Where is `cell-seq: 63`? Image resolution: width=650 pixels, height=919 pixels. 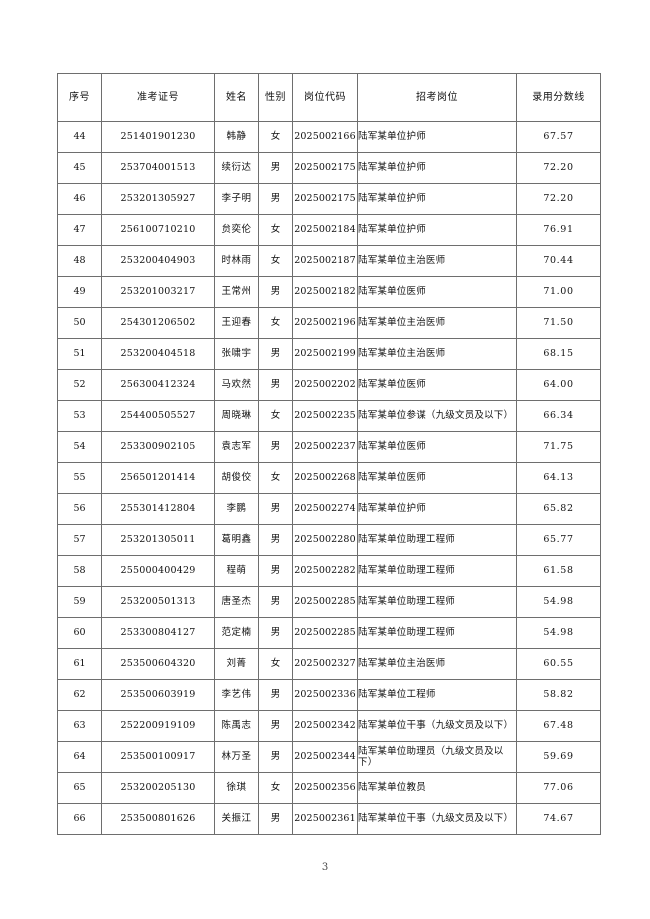
cell-seq: 63 is located at coordinates (79, 726).